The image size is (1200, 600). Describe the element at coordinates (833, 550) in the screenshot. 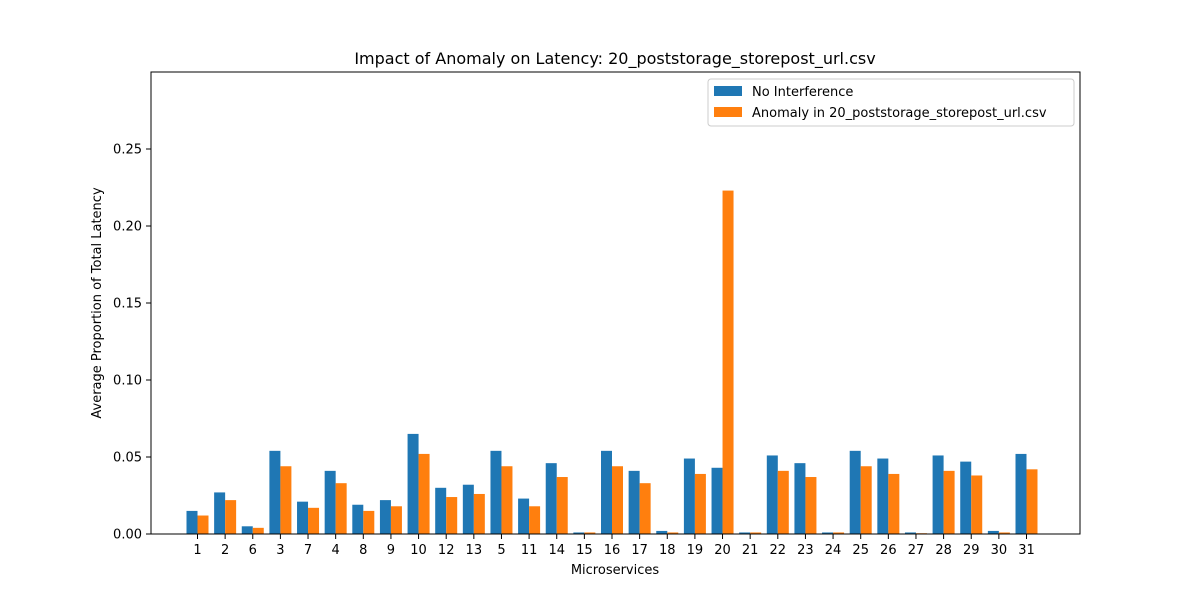

I see `x-tick-label-24: 24` at that location.